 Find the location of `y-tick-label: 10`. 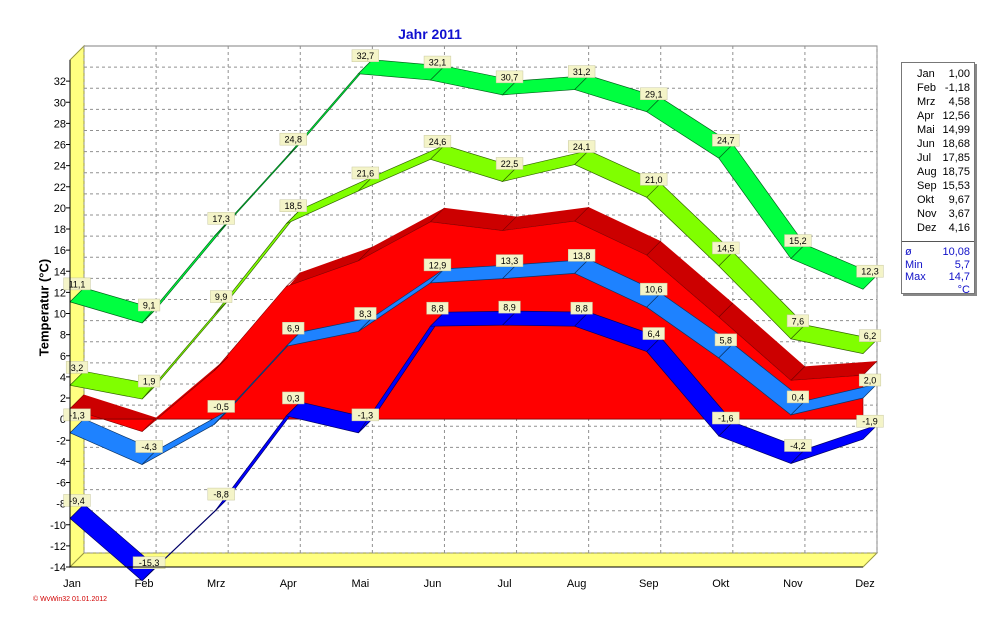

y-tick-label: 10 is located at coordinates (60, 315).